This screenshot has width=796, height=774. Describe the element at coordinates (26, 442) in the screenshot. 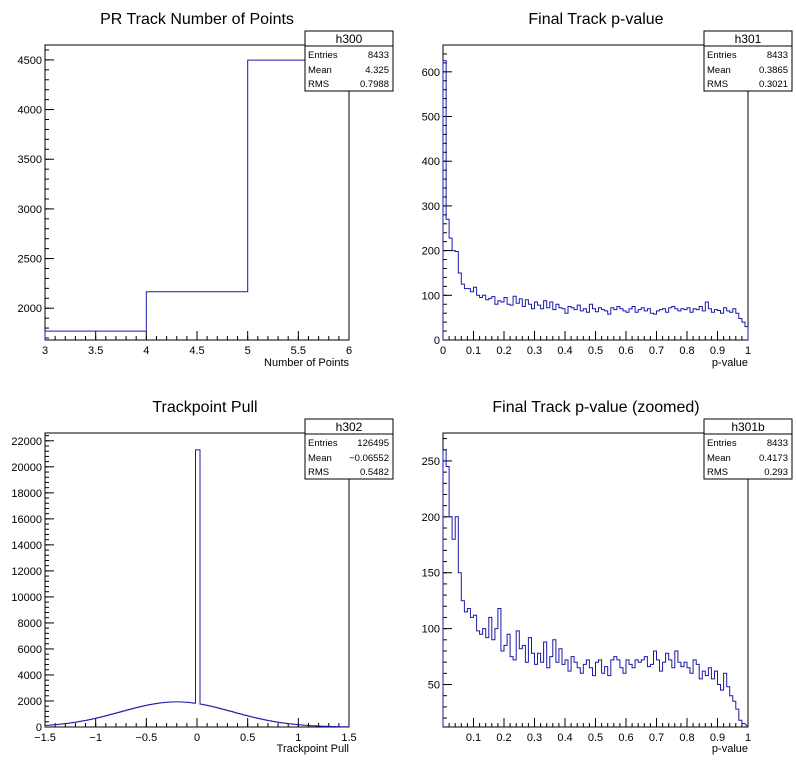

I see `y-tick-label: 22000` at that location.